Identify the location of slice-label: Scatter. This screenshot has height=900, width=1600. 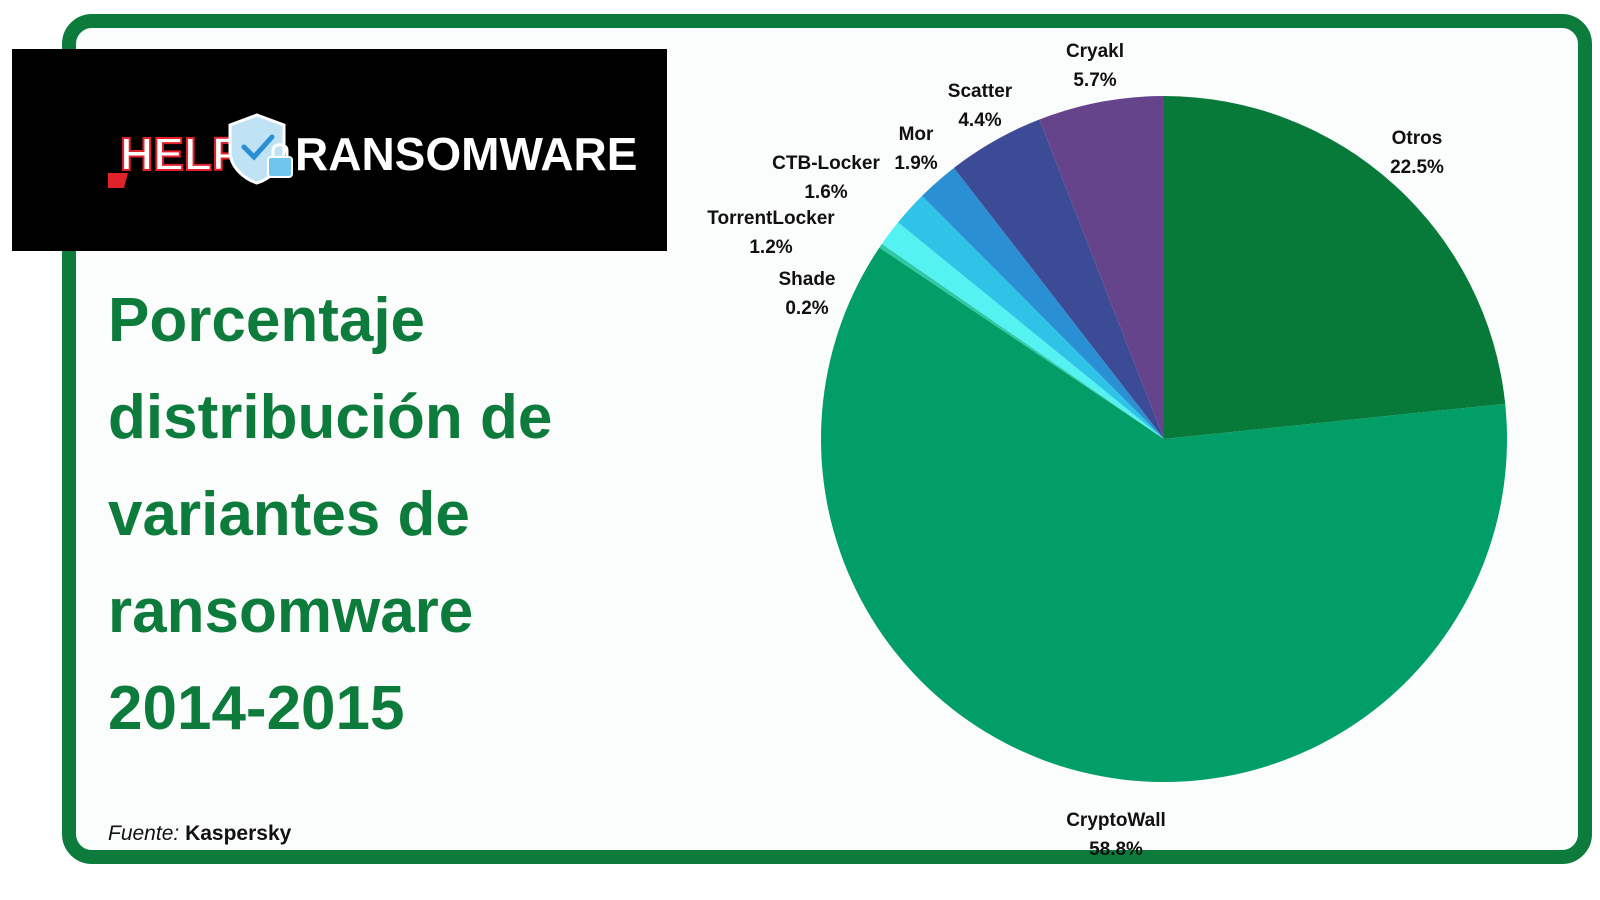
(980, 91).